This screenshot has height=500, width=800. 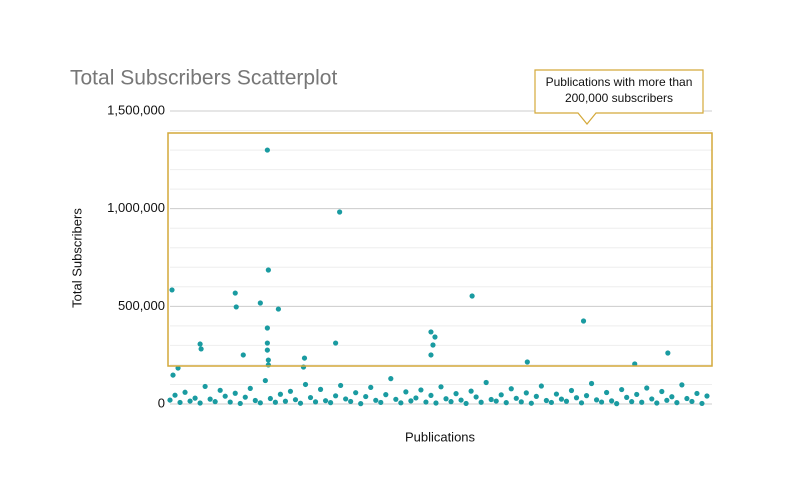 I want to click on callout-box, so click(x=619, y=97).